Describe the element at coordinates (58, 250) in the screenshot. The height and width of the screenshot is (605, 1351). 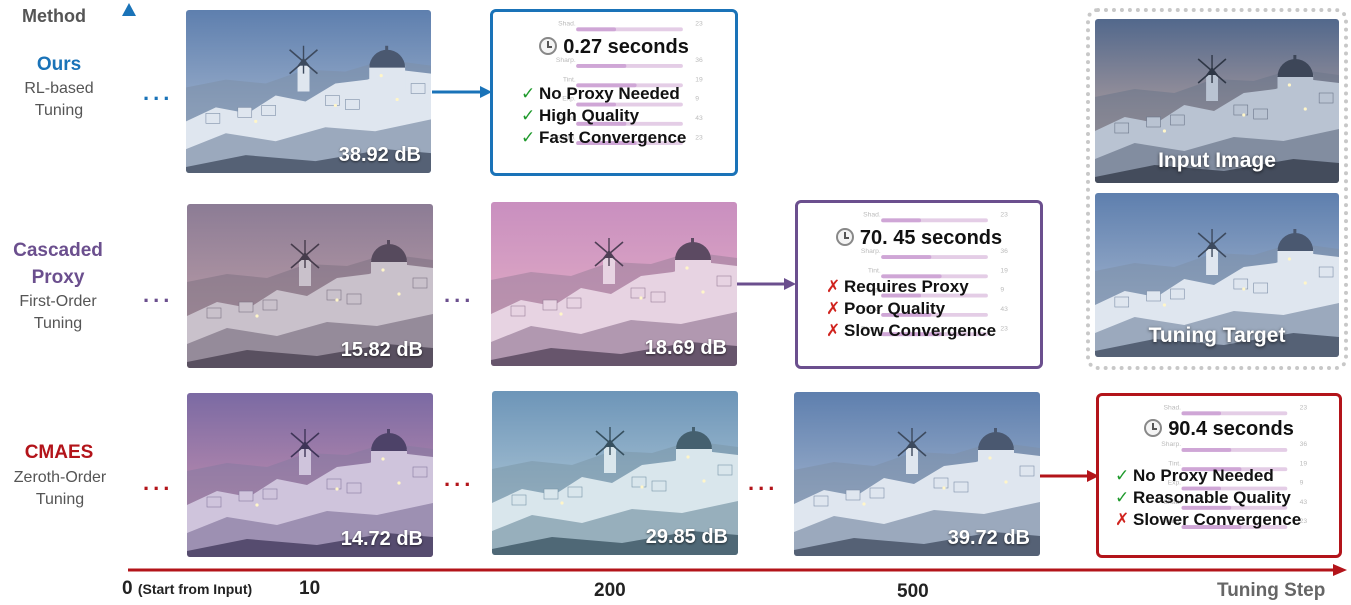
I see `method-proxy-title: Cascaded` at that location.